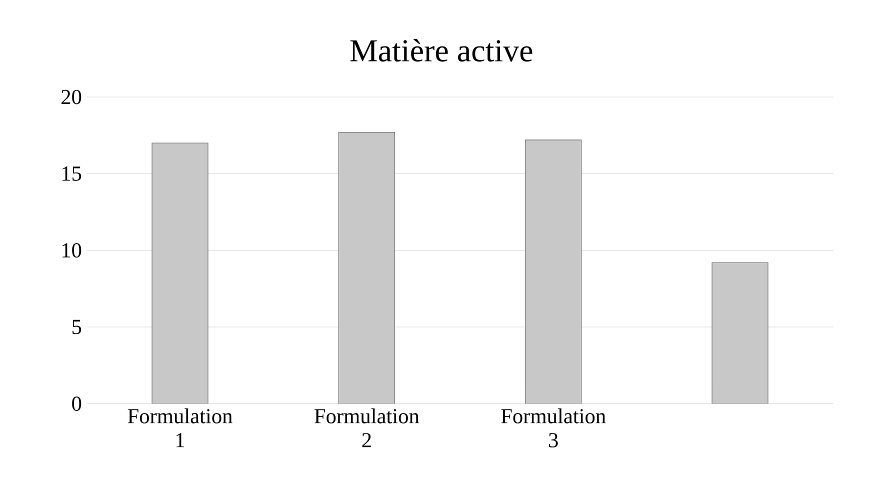 This screenshot has height=497, width=884. Describe the element at coordinates (72, 250) in the screenshot. I see `y-tick-label: 10` at that location.